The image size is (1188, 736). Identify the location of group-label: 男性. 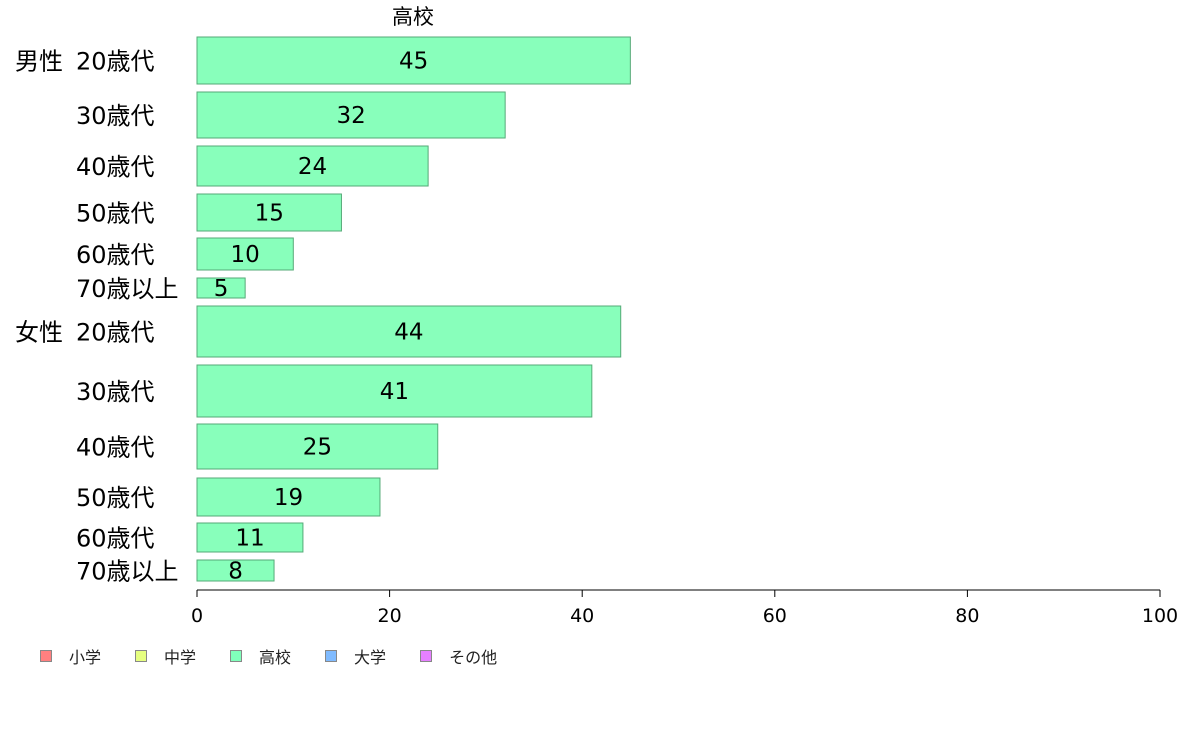
(39, 62).